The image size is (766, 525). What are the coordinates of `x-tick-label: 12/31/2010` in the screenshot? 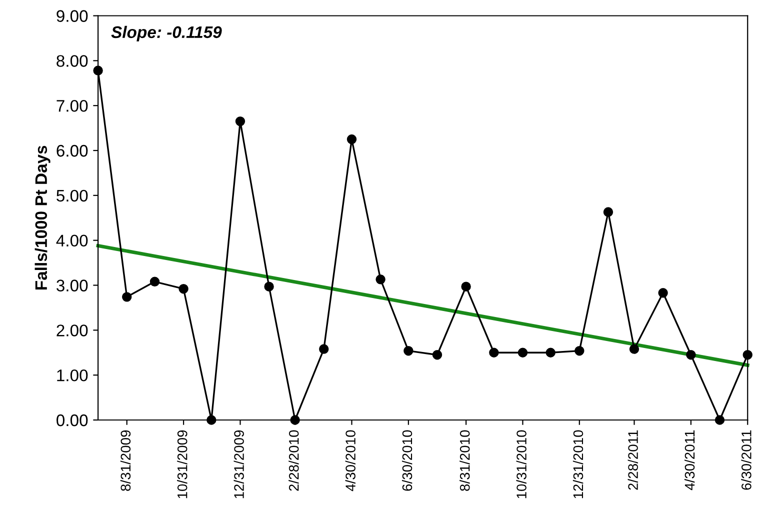 It's located at (578, 464).